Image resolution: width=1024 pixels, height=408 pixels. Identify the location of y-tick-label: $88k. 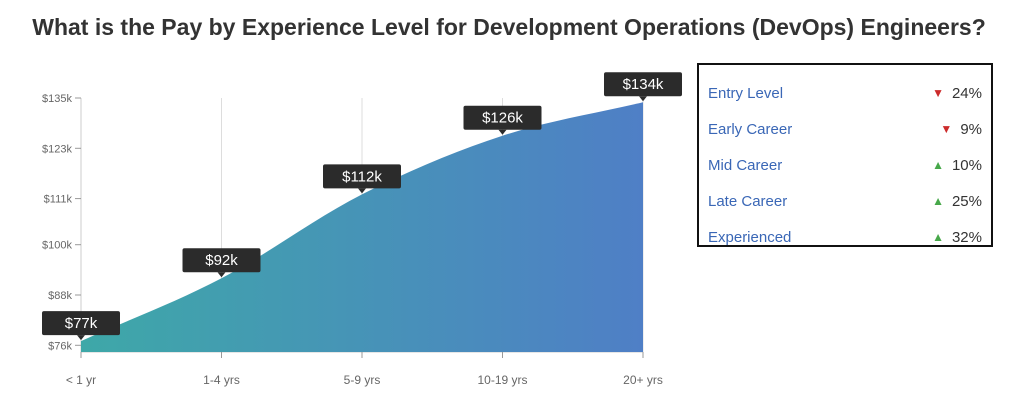
(60, 296).